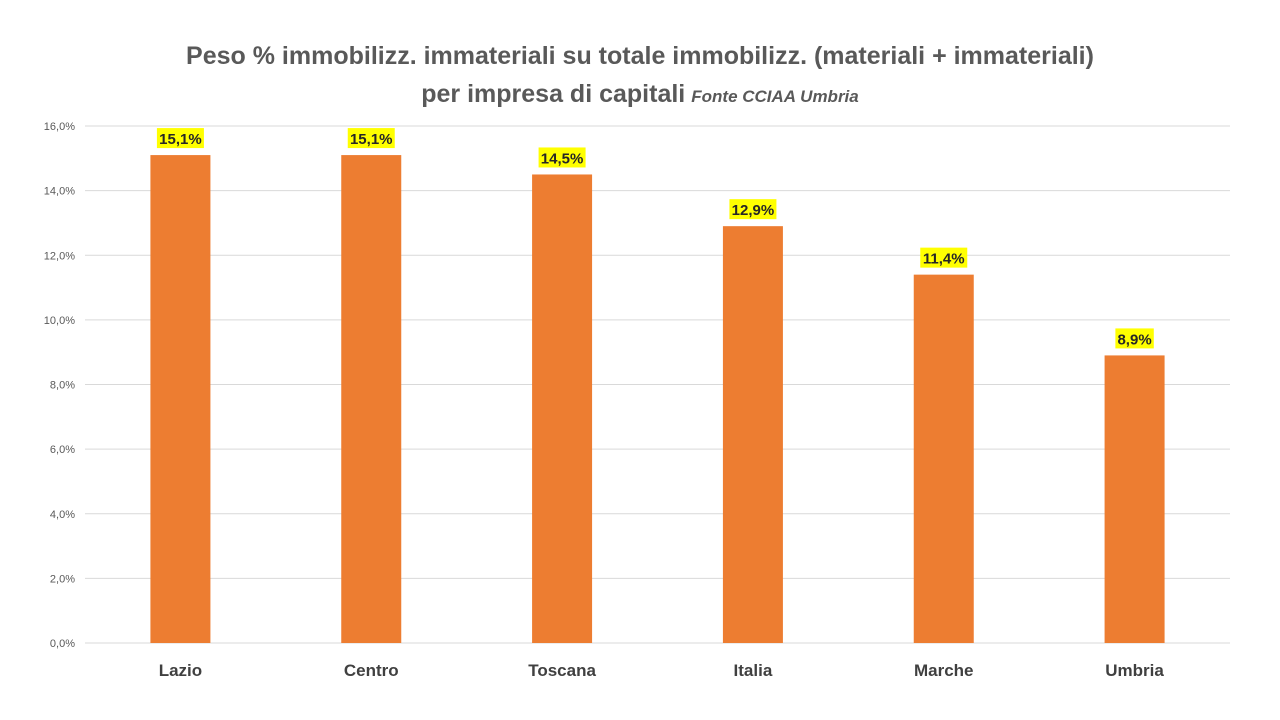  What do you see at coordinates (62, 515) in the screenshot?
I see `y-tick-label: 4,0%` at bounding box center [62, 515].